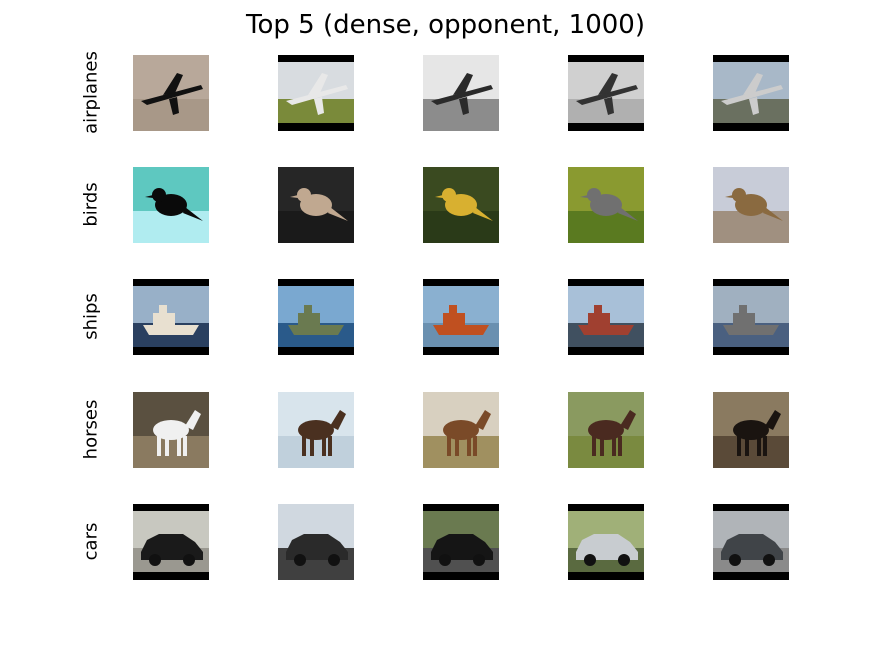  I want to click on jet-fighter-icon, so click(461, 93).